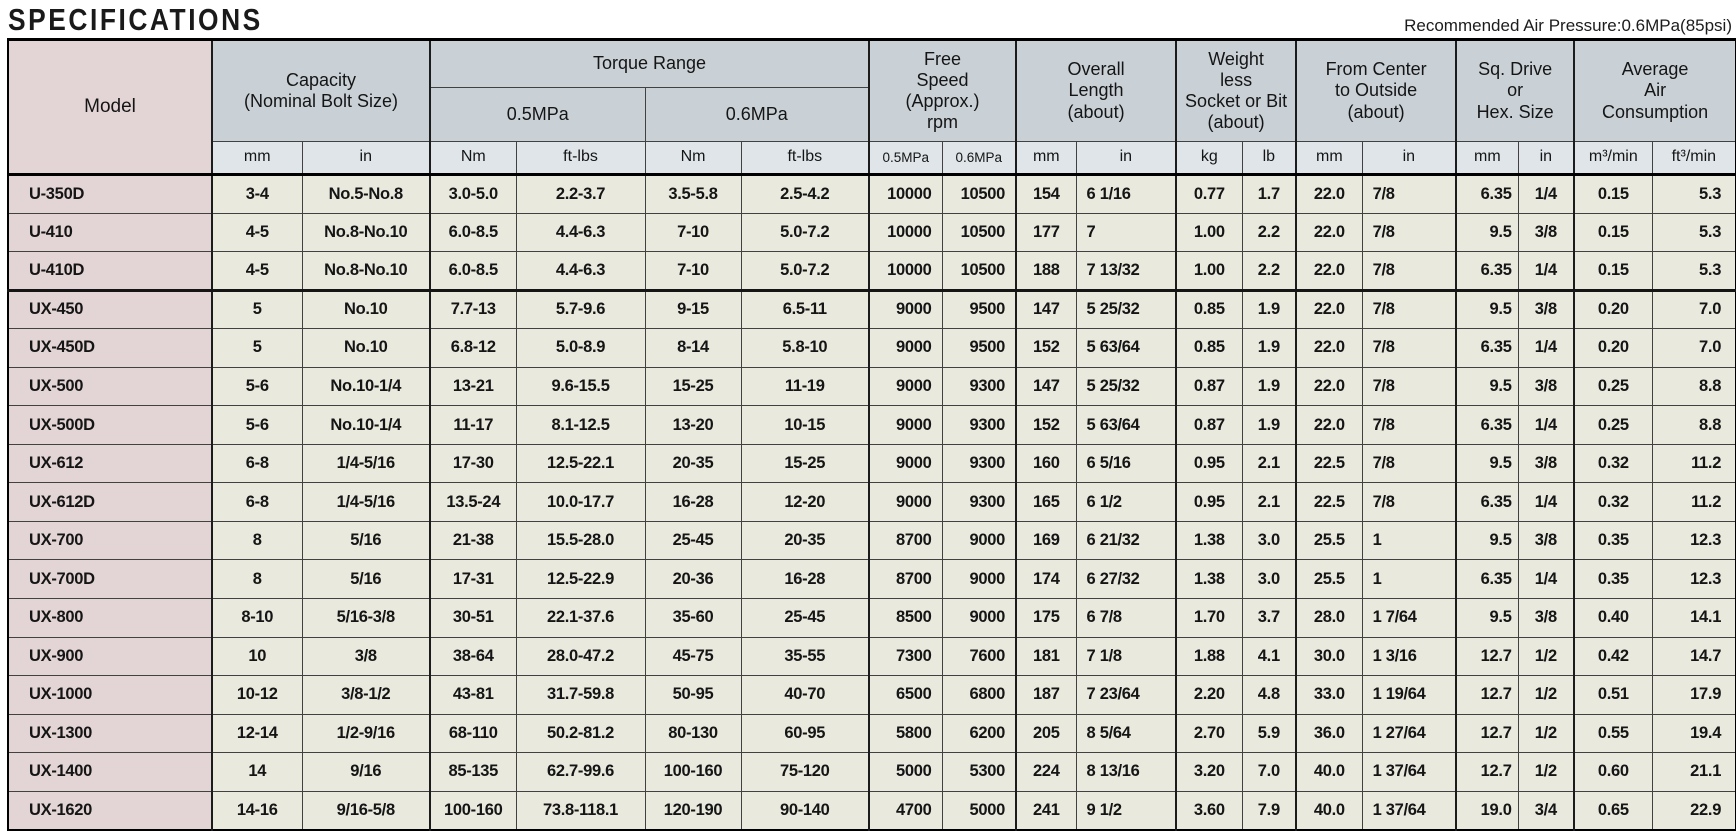 This screenshot has height=831, width=1736. Describe the element at coordinates (1126, 348) in the screenshot. I see `value-cell: 5 63/64` at that location.